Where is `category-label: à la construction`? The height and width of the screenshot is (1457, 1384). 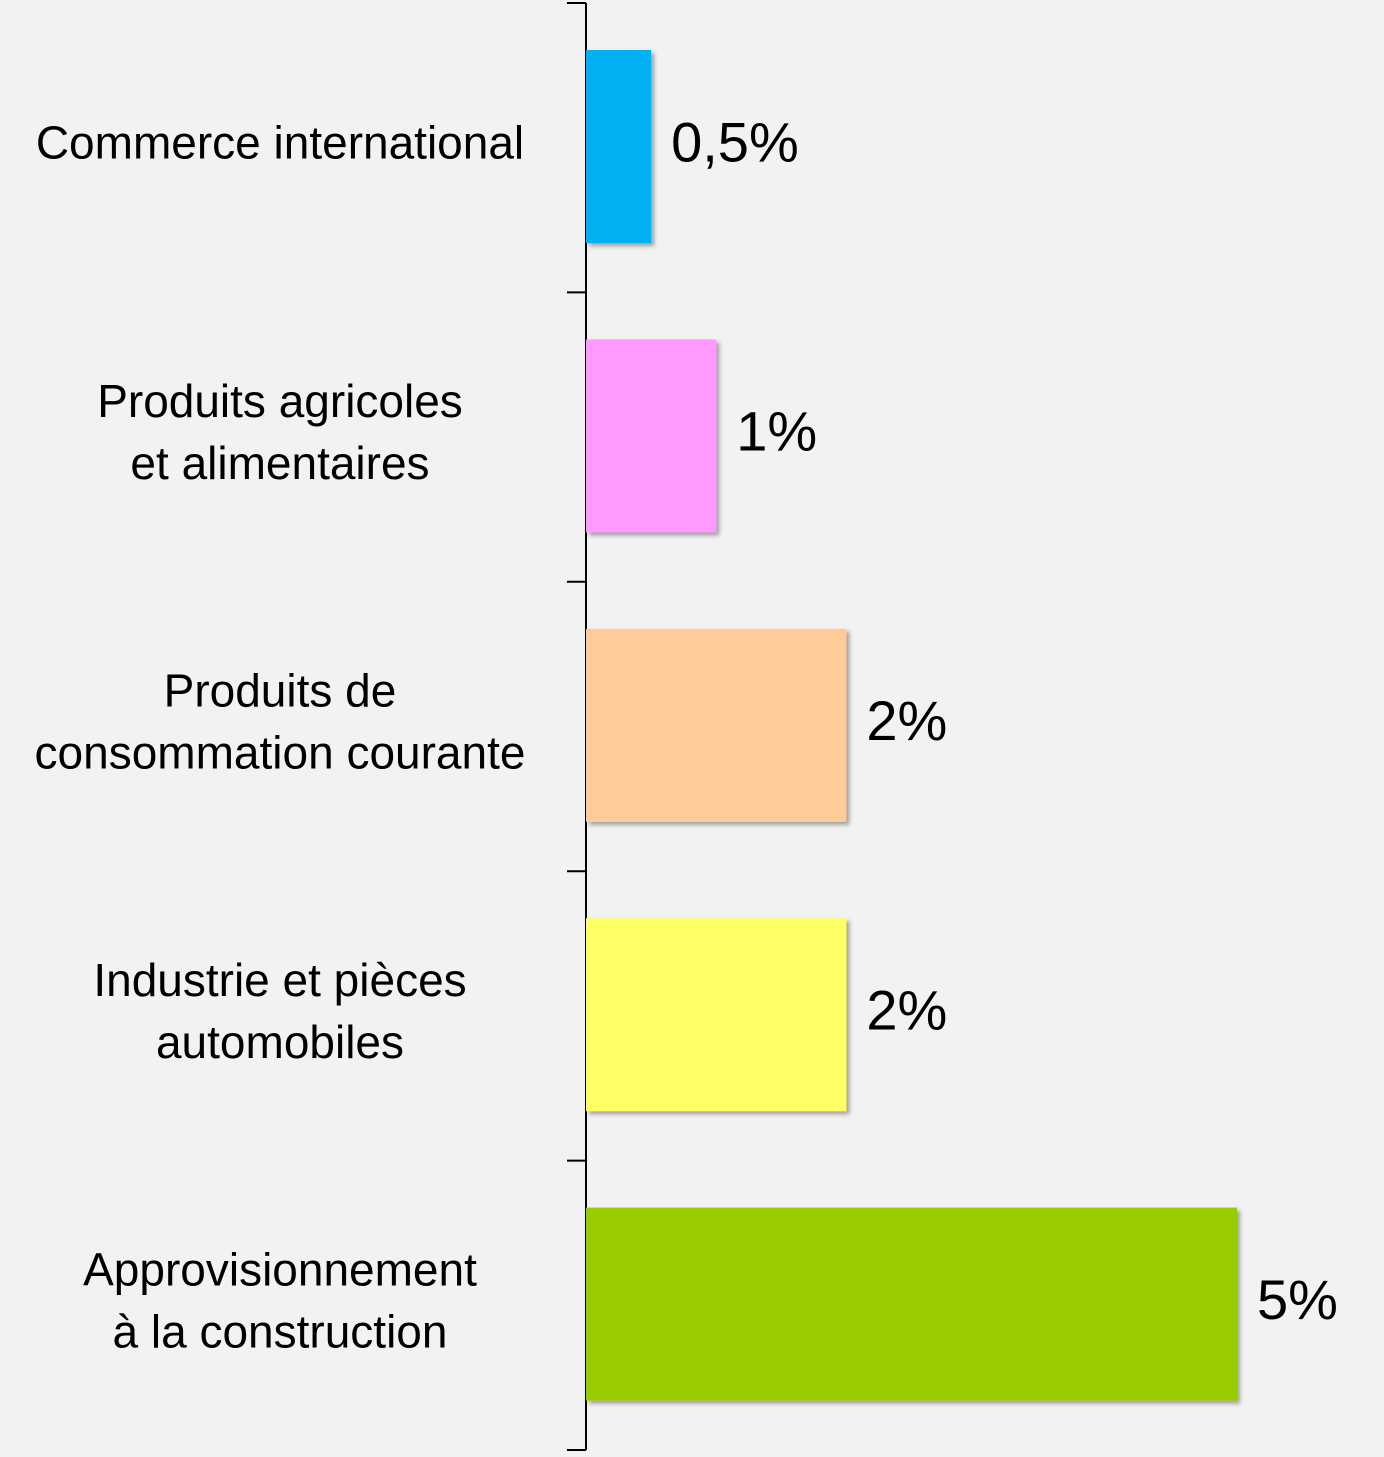
category-label: à la construction is located at coordinates (280, 1331).